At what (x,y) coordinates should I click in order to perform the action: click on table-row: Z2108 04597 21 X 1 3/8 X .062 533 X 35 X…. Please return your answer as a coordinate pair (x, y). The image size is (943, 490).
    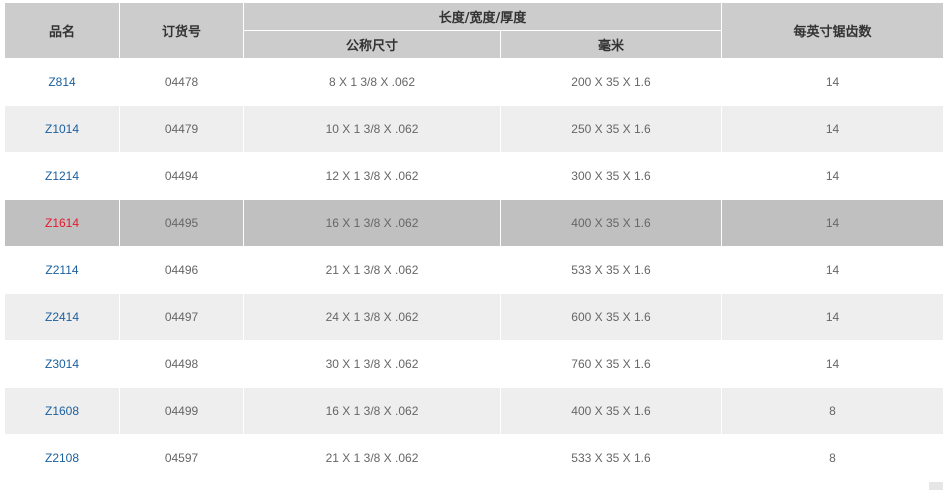
    Looking at the image, I should click on (473, 458).